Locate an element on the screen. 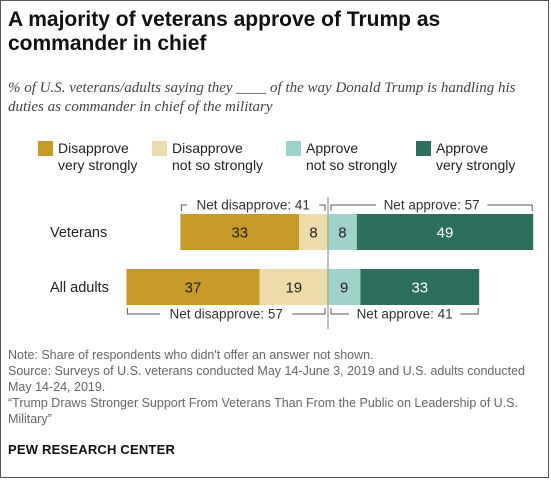 The height and width of the screenshot is (480, 551). legend-swatch-disapprove-not-so-strongly is located at coordinates (159, 148).